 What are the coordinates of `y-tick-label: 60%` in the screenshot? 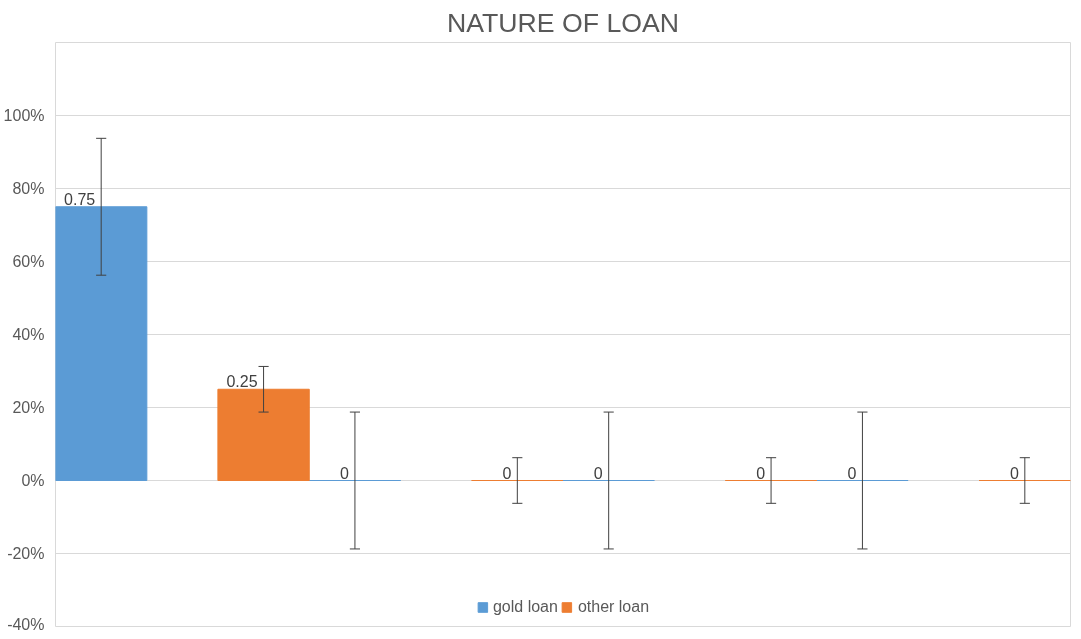 It's located at (28, 261).